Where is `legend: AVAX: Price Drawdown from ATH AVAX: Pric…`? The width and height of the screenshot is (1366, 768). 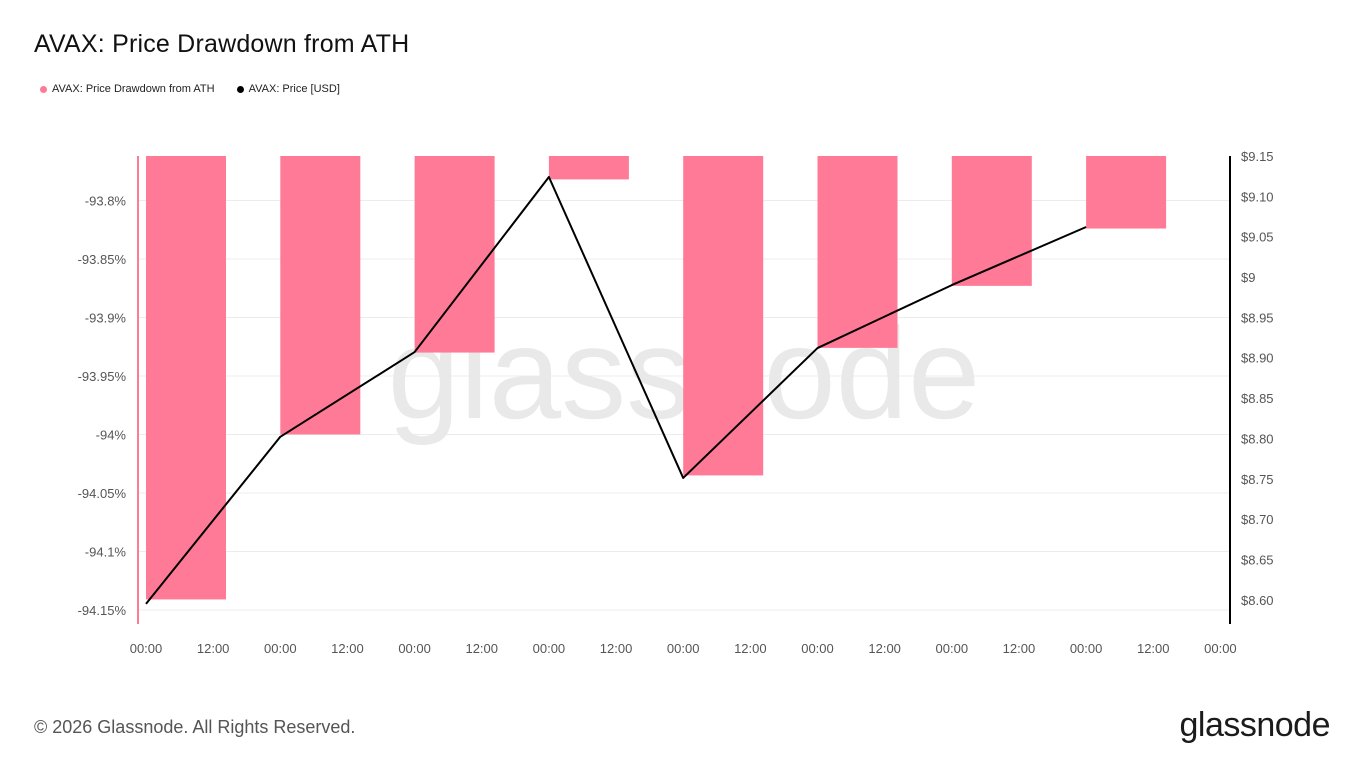 legend: AVAX: Price Drawdown from ATH AVAX: Pric… is located at coordinates (190, 89).